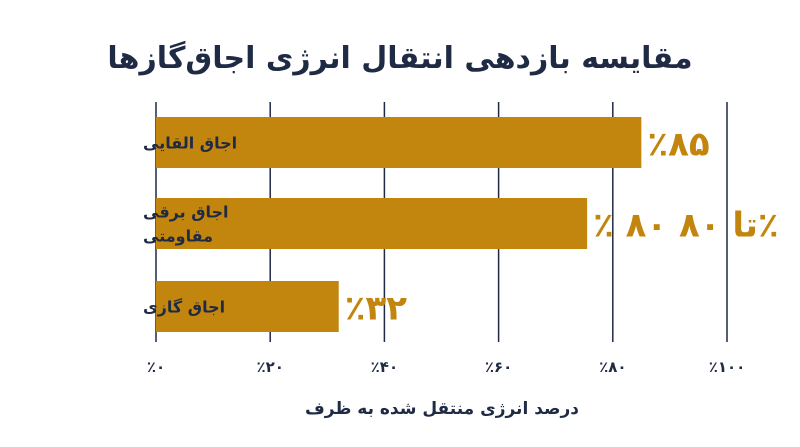 This screenshot has width=800, height=447. Describe the element at coordinates (156, 367) in the screenshot. I see `x-tick-label: ٪۰` at that location.